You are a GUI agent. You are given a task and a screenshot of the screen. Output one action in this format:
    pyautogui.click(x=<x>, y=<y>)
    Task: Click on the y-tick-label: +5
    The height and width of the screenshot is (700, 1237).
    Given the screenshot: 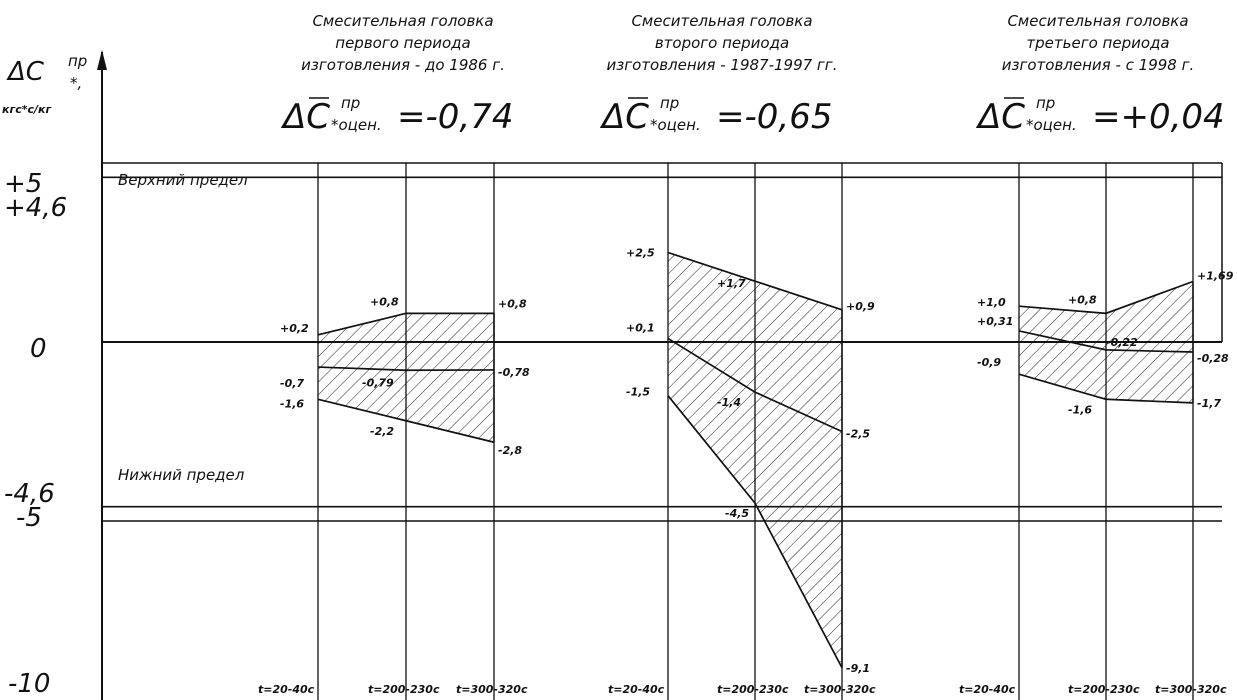 What is the action you would take?
    pyautogui.click(x=23, y=184)
    